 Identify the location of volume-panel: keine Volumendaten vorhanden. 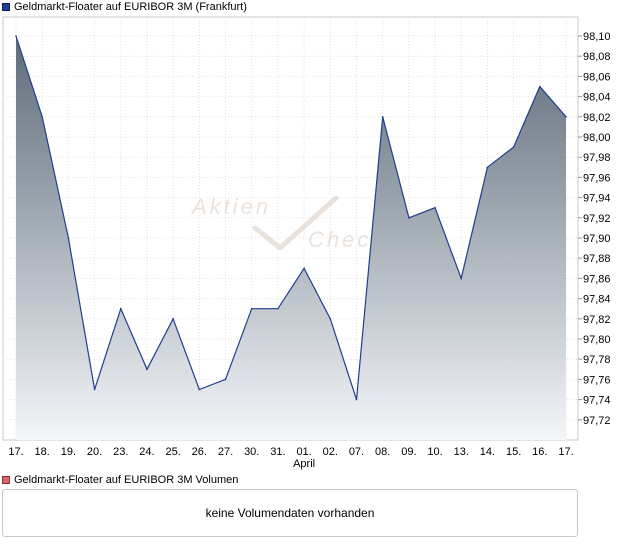
(290, 513).